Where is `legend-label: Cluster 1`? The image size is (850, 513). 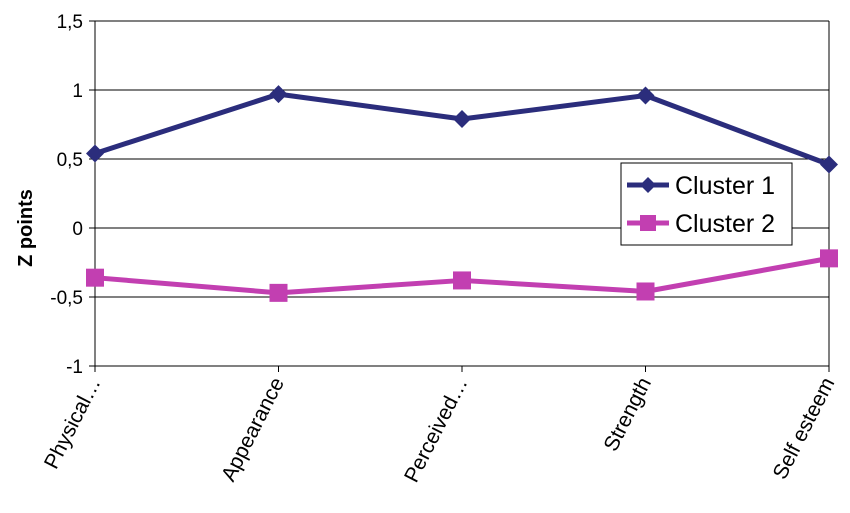
legend-label: Cluster 1 is located at coordinates (725, 186).